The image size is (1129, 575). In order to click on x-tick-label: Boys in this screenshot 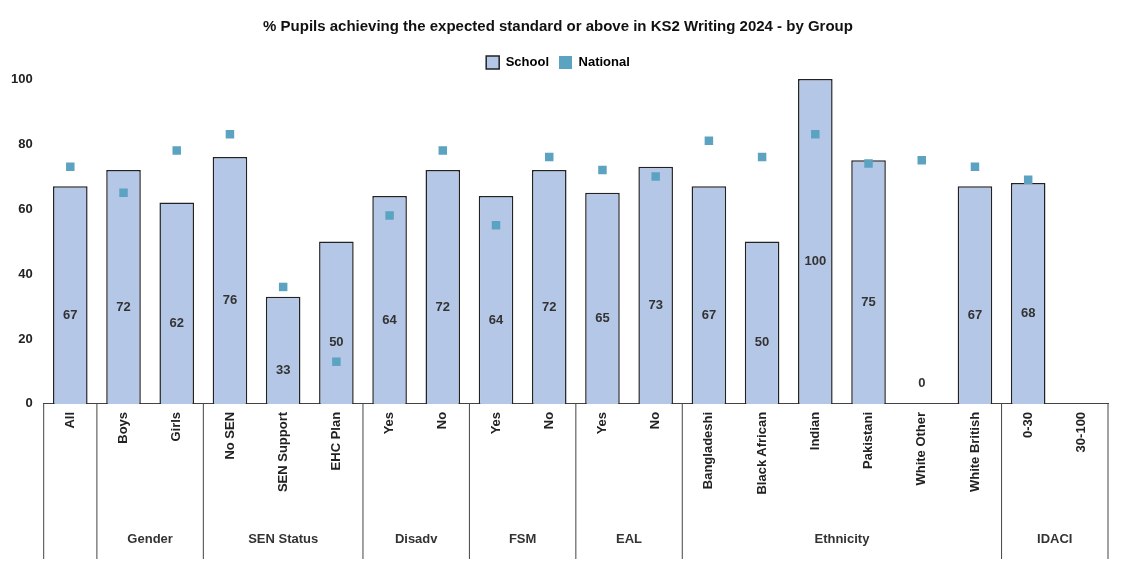, I will do `click(123, 427)`.